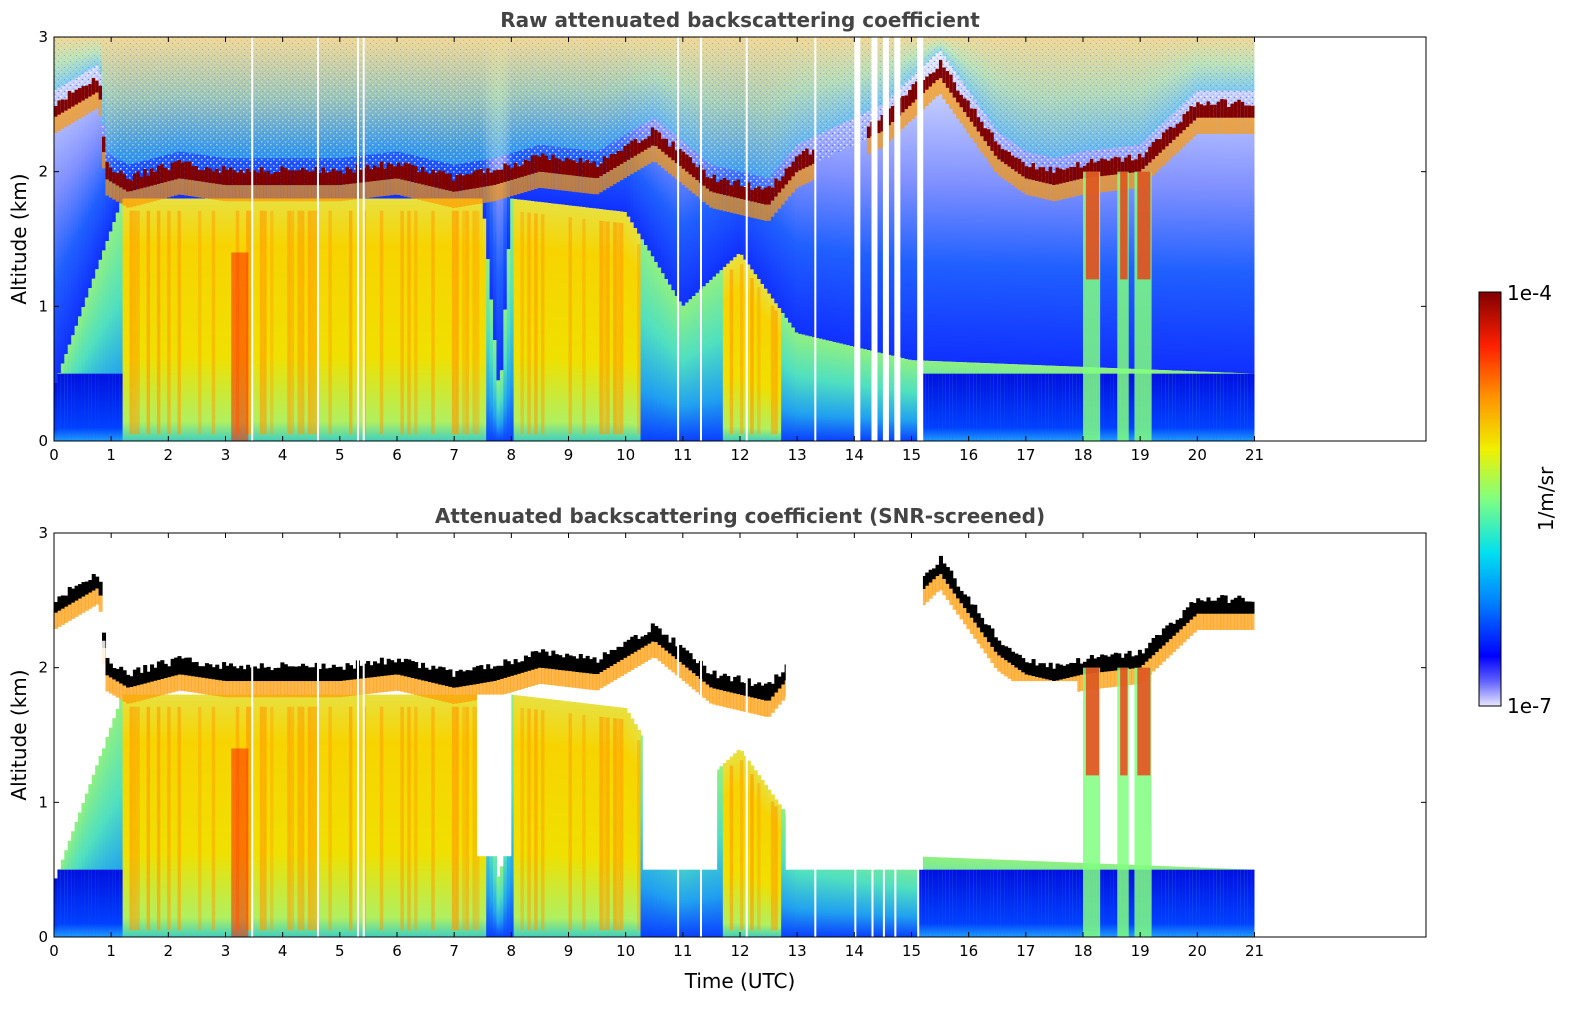 This screenshot has width=1595, height=1020. What do you see at coordinates (340, 951) in the screenshot?
I see `x-tick-label: 5` at bounding box center [340, 951].